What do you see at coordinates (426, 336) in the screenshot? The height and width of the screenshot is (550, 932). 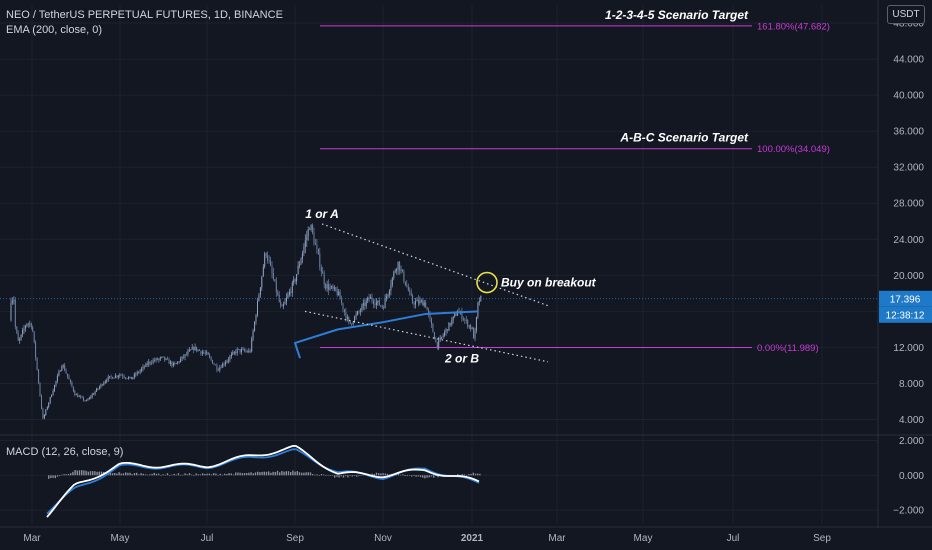 I see `lower-trendline` at bounding box center [426, 336].